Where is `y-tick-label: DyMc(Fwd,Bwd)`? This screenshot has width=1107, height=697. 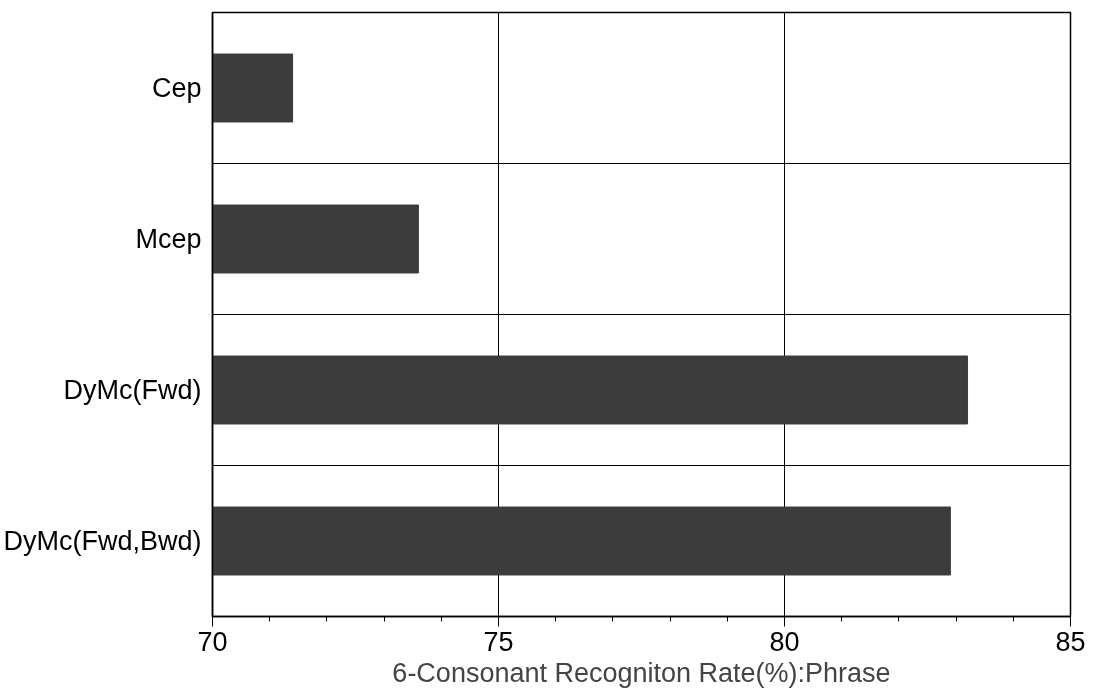 y-tick-label: DyMc(Fwd,Bwd) is located at coordinates (102, 541).